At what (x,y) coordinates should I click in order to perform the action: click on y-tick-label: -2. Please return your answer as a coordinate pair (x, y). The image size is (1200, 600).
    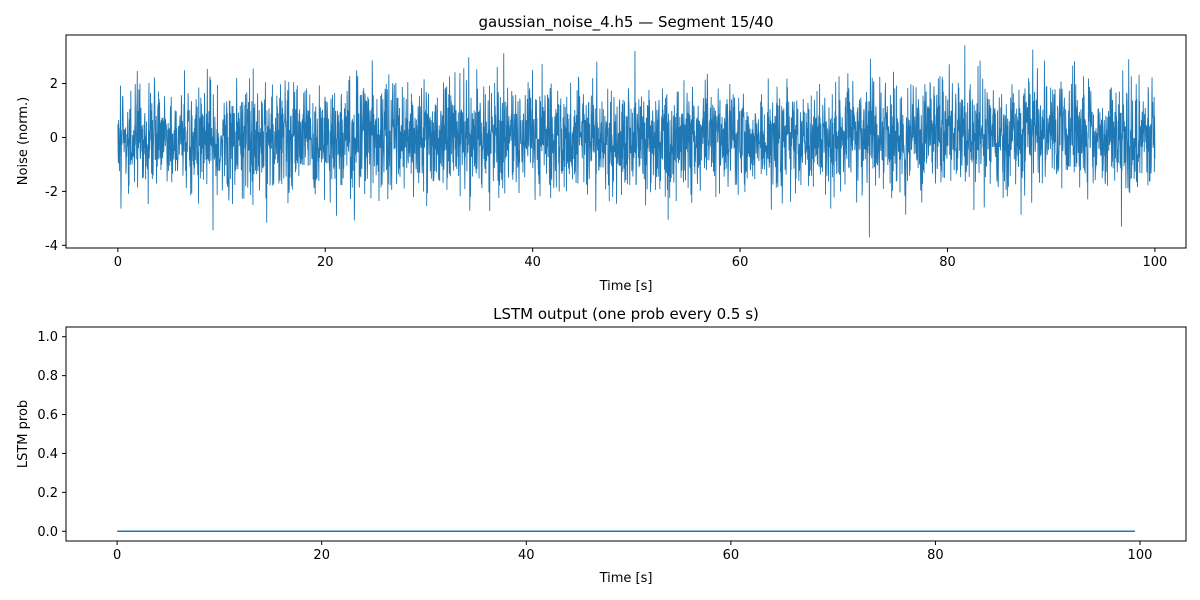
    Looking at the image, I should click on (51, 192).